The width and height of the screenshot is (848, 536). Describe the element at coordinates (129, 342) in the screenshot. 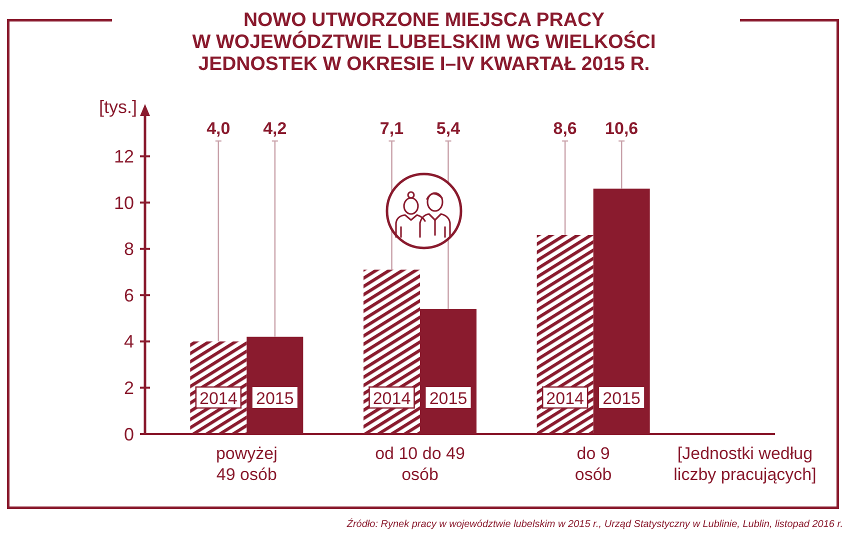

I see `y-tick-label: 4` at that location.